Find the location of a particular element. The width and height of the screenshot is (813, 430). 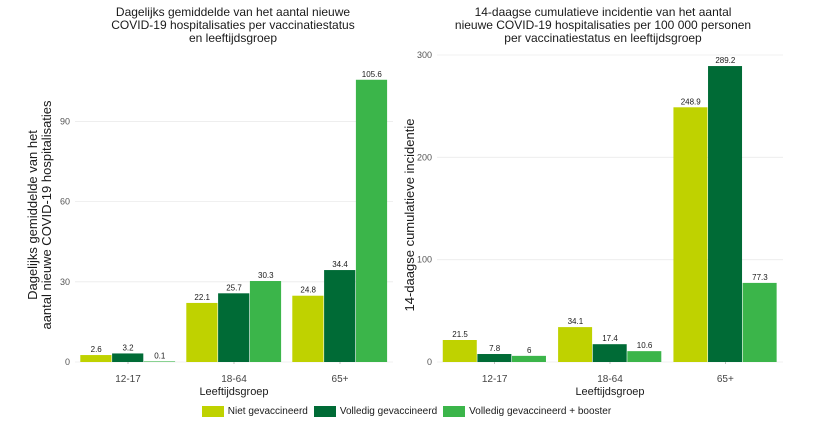

y-tick-label: 60 is located at coordinates (65, 202).